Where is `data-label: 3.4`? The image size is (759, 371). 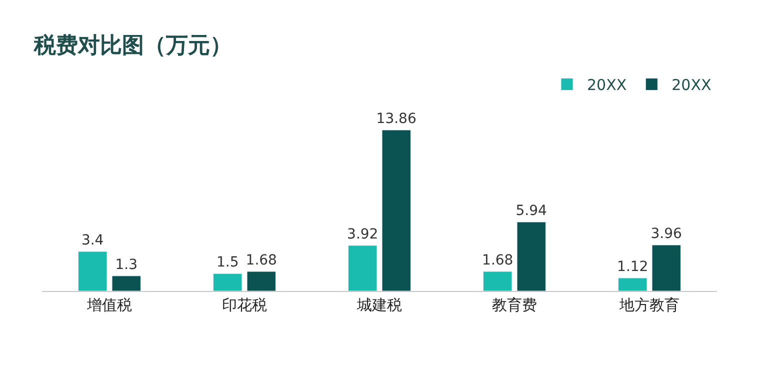 data-label: 3.4 is located at coordinates (92, 240).